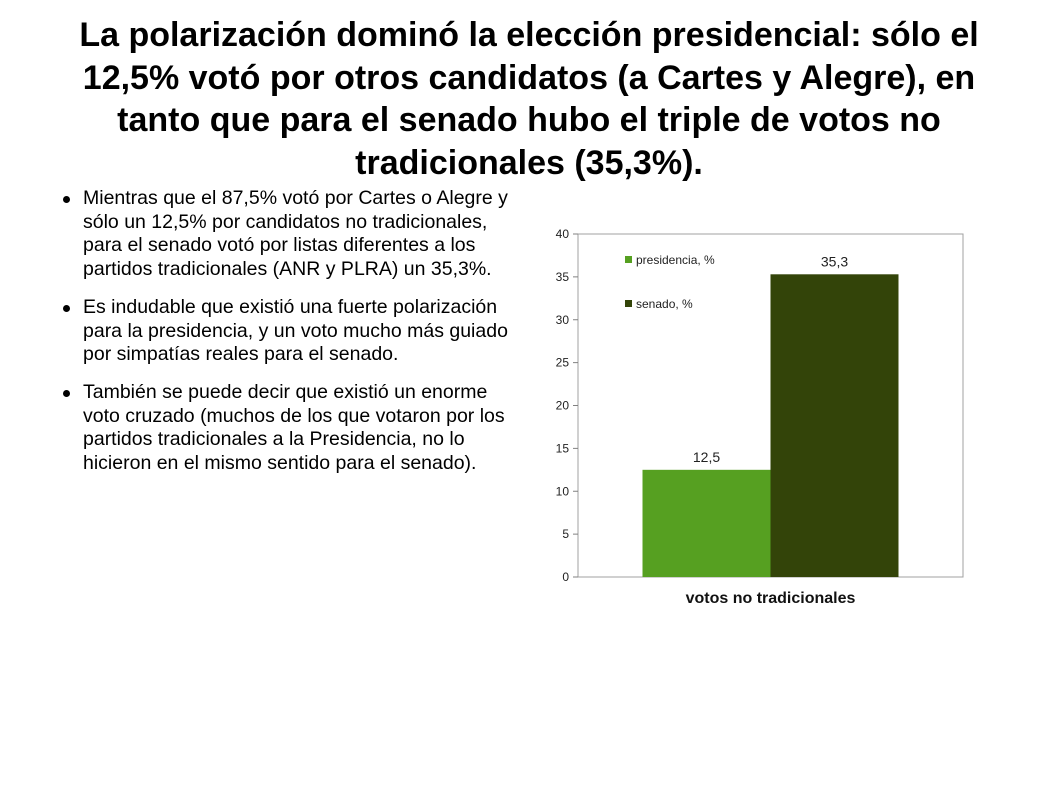 Image resolution: width=1058 pixels, height=793 pixels. I want to click on y-tick-label: 40, so click(563, 234).